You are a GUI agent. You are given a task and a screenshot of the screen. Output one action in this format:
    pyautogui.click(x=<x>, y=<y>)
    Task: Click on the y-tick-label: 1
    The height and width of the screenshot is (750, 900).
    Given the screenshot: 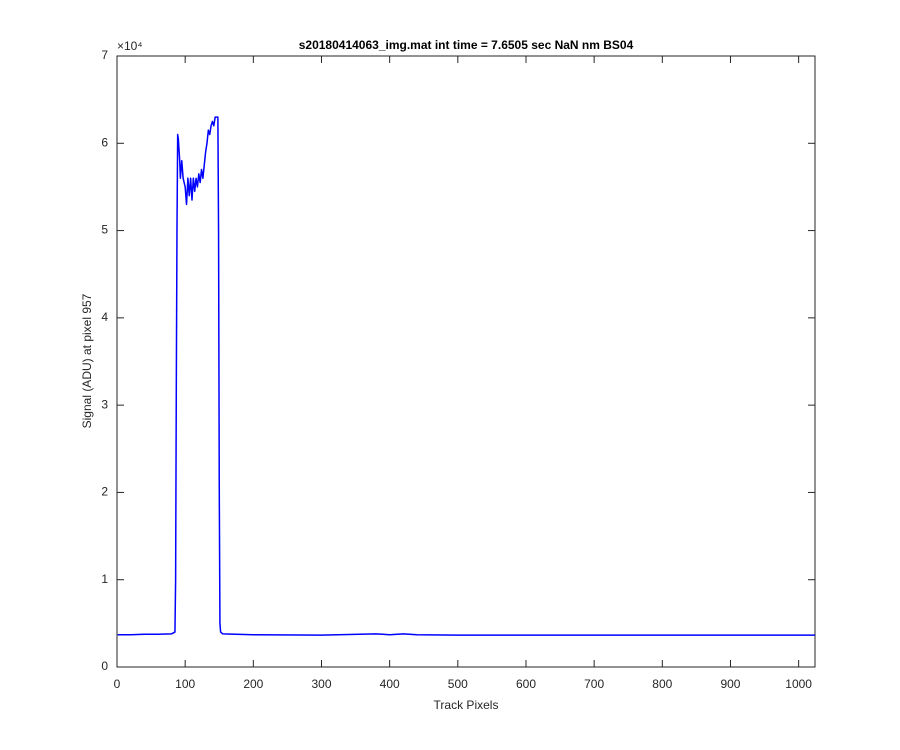 What is the action you would take?
    pyautogui.click(x=104, y=579)
    